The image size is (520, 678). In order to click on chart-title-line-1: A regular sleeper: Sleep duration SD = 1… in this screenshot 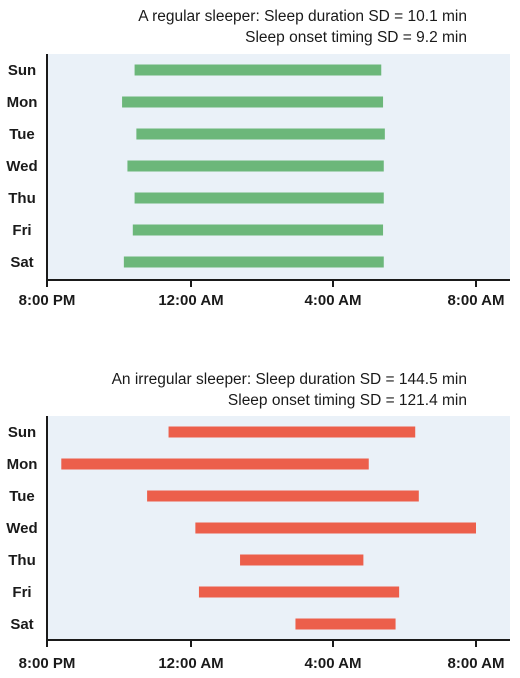, I will do `click(302, 16)`.